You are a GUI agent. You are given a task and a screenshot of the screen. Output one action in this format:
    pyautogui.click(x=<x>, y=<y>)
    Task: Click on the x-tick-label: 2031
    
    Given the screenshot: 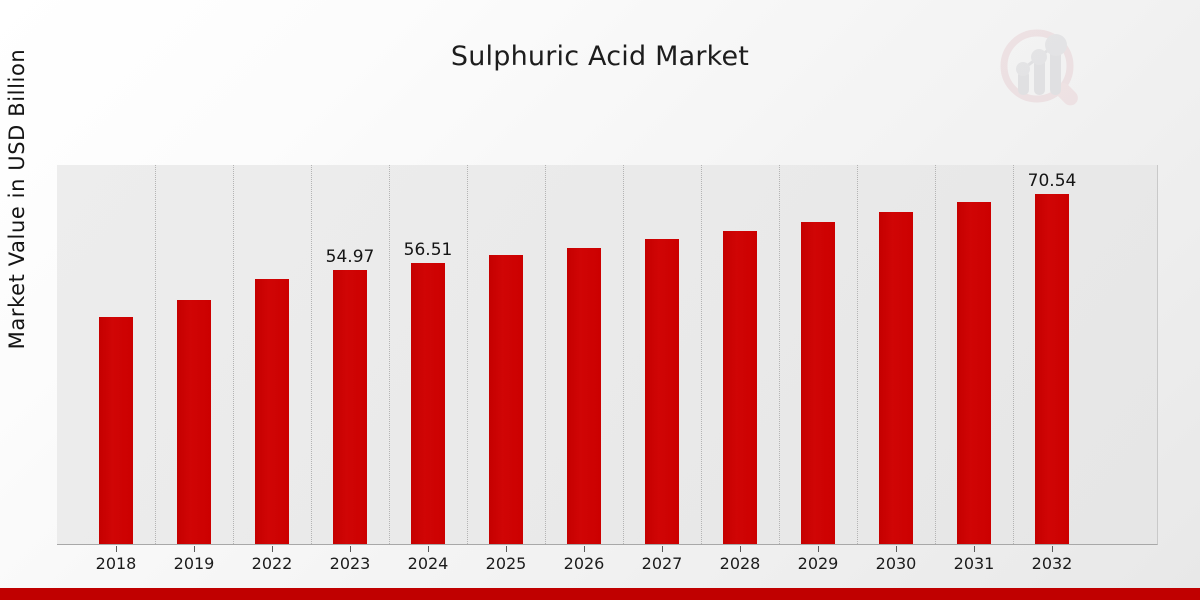 What is the action you would take?
    pyautogui.click(x=974, y=563)
    